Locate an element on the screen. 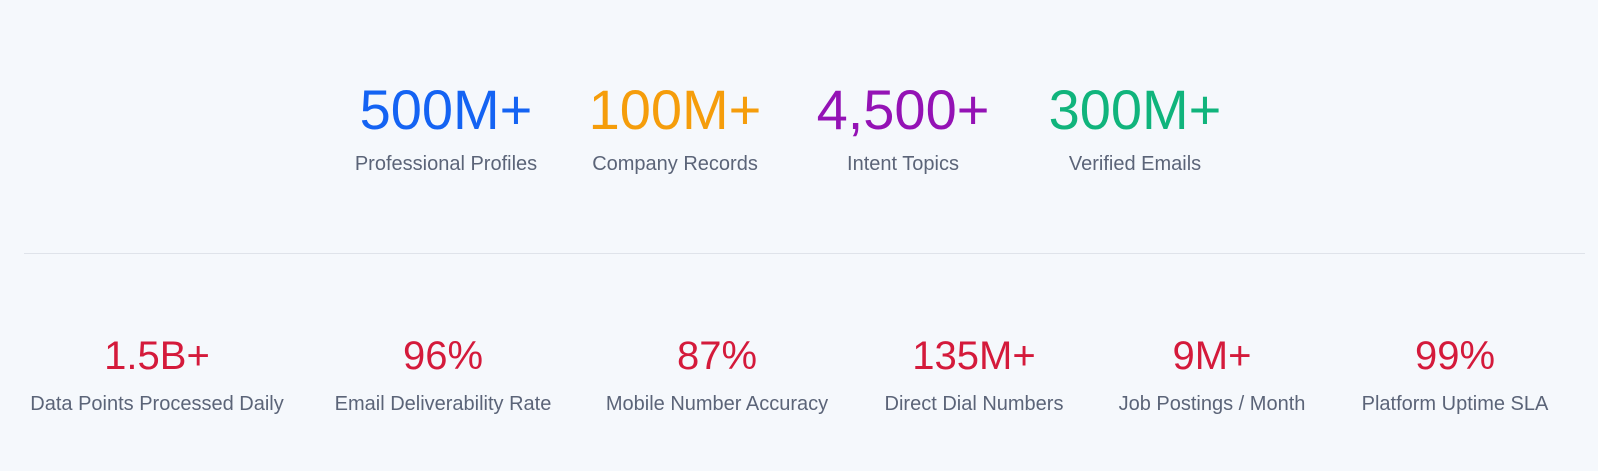  stat-value: 1.5B+ is located at coordinates (157, 356).